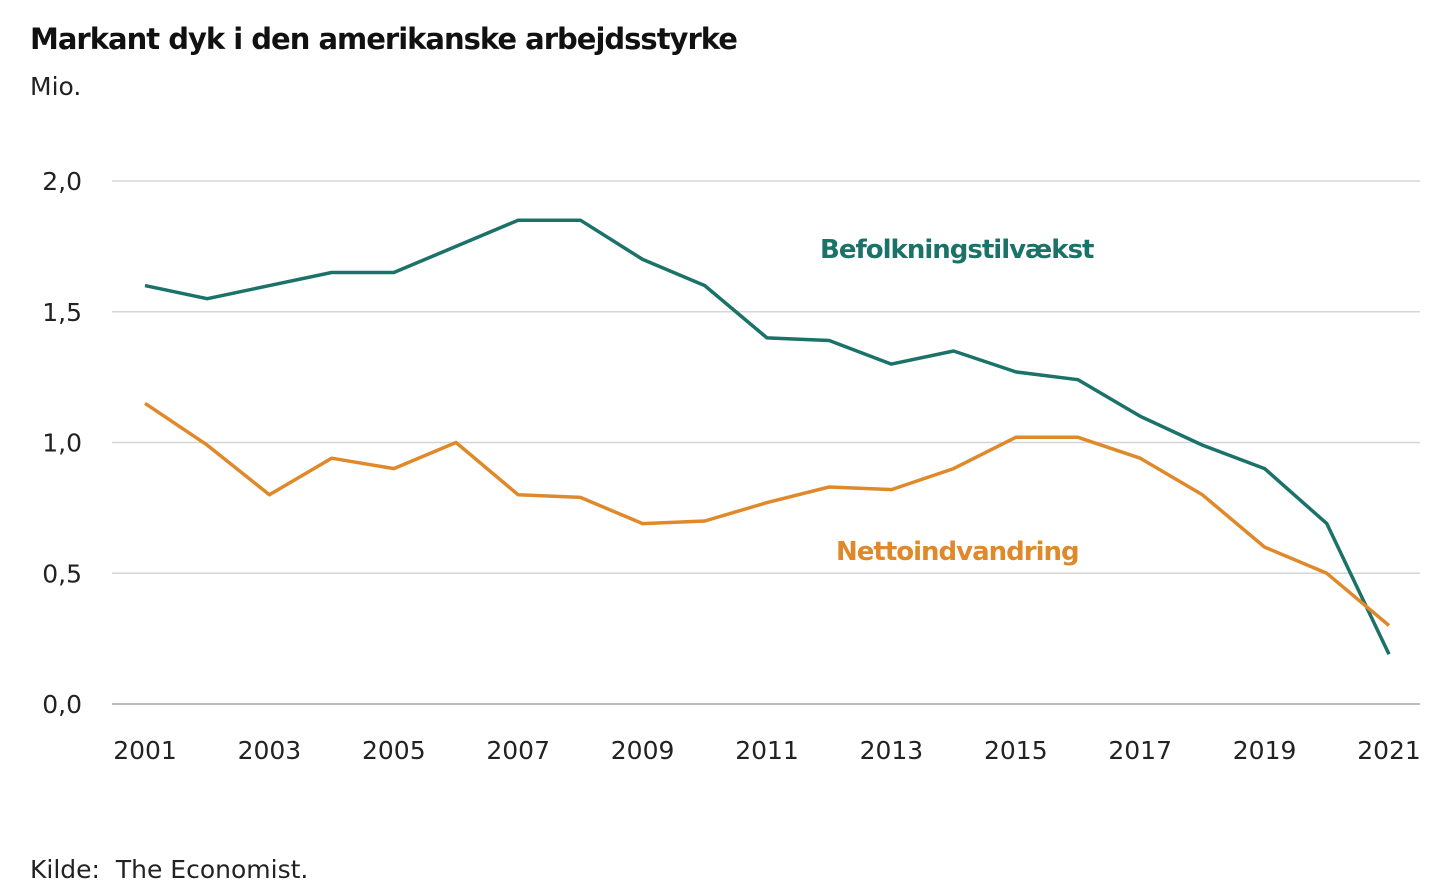  I want to click on x-tick-label: 2019, so click(1265, 750).